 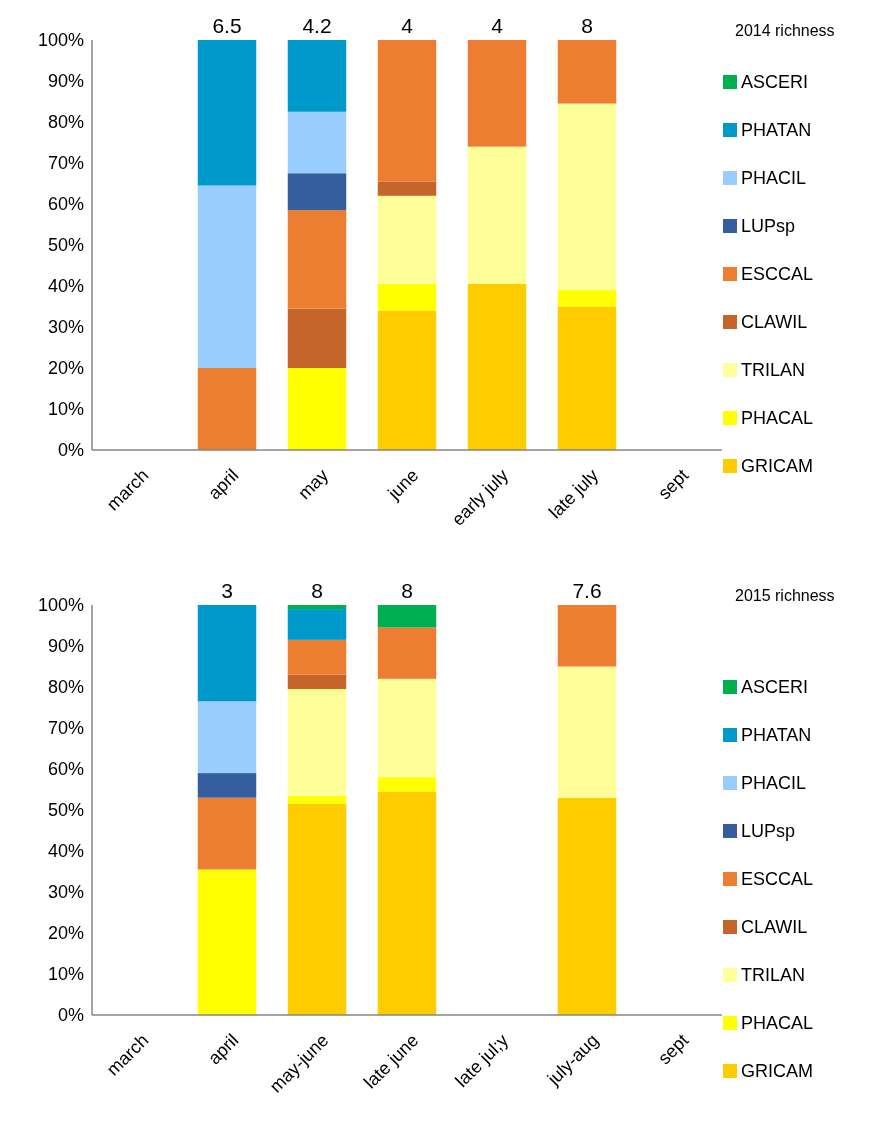 What do you see at coordinates (313, 484) in the screenshot?
I see `x-tick-label: may` at bounding box center [313, 484].